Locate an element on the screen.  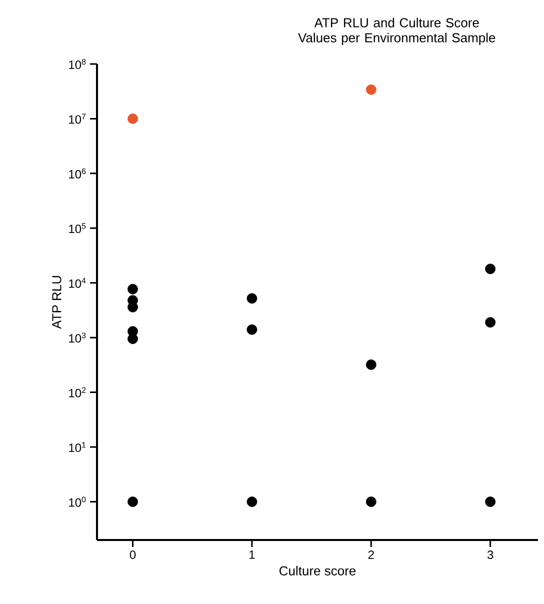
chart-title: ATP RLU and Culture Score Values per Environmental Sample is located at coordinates (397, 31).